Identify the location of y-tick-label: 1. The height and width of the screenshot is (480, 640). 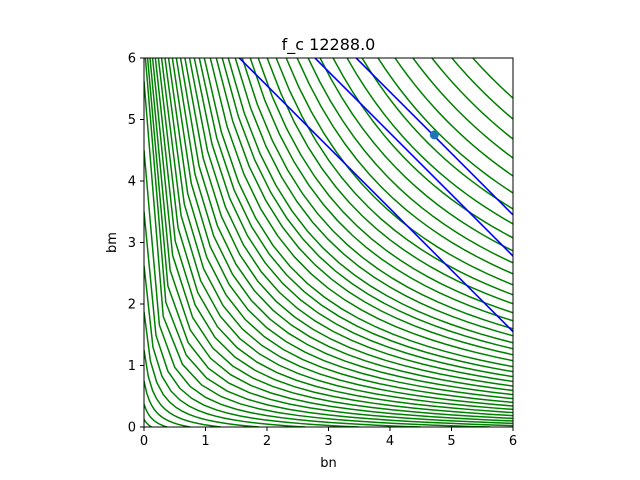
(132, 366).